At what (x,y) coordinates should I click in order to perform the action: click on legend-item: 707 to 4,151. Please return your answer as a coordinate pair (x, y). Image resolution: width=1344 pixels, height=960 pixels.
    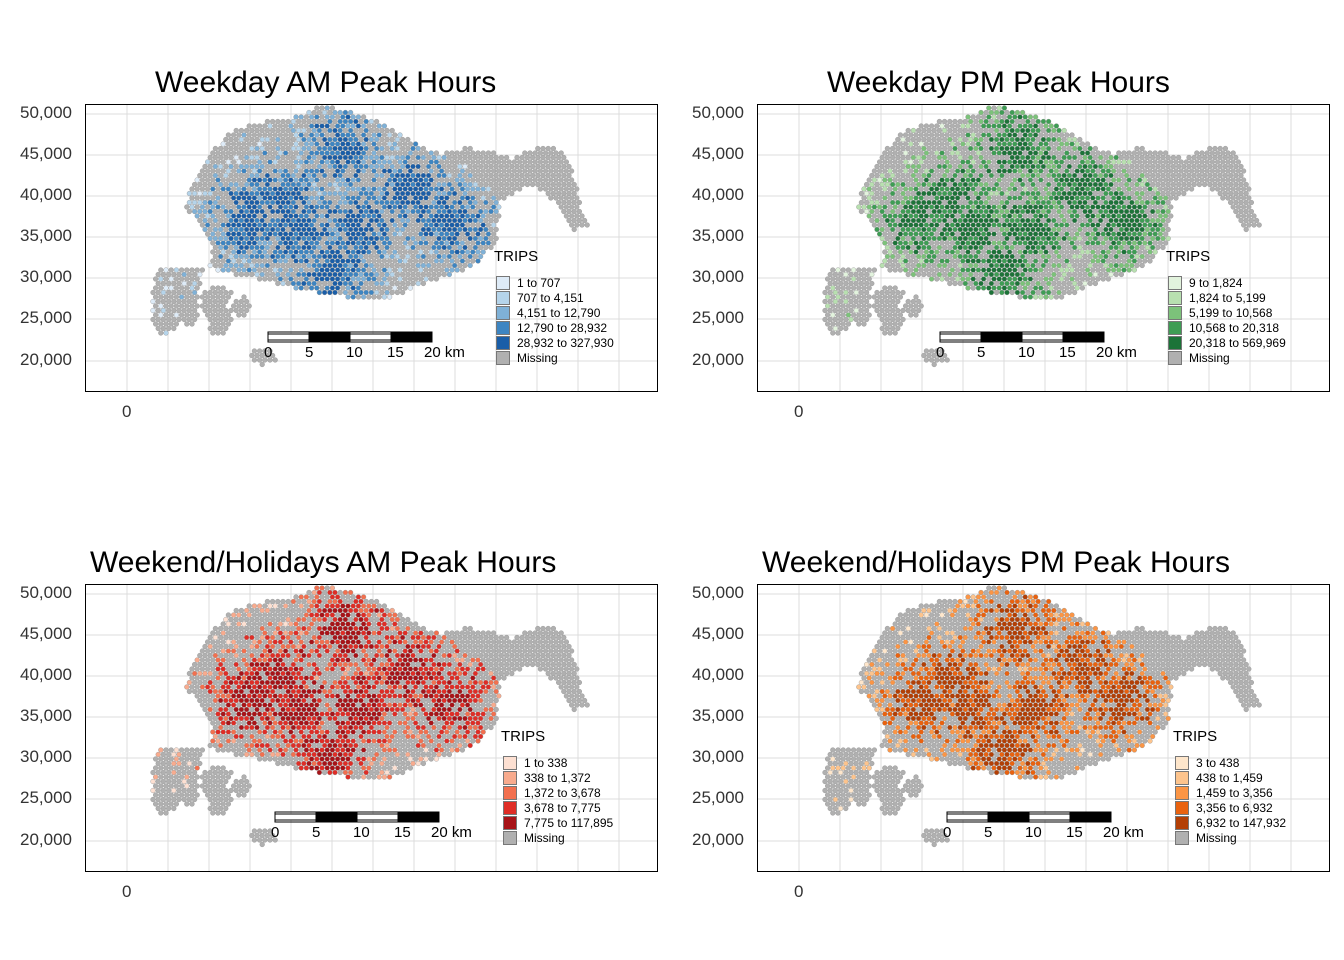
    Looking at the image, I should click on (540, 297).